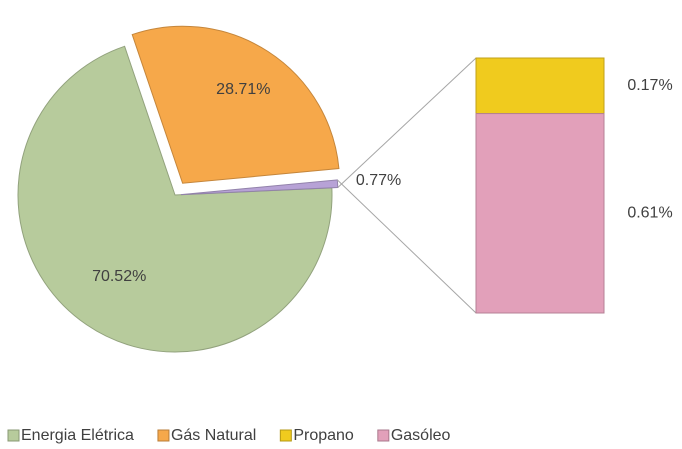 Image resolution: width=682 pixels, height=449 pixels. What do you see at coordinates (649, 213) in the screenshot?
I see `data-label: 0.61%` at bounding box center [649, 213].